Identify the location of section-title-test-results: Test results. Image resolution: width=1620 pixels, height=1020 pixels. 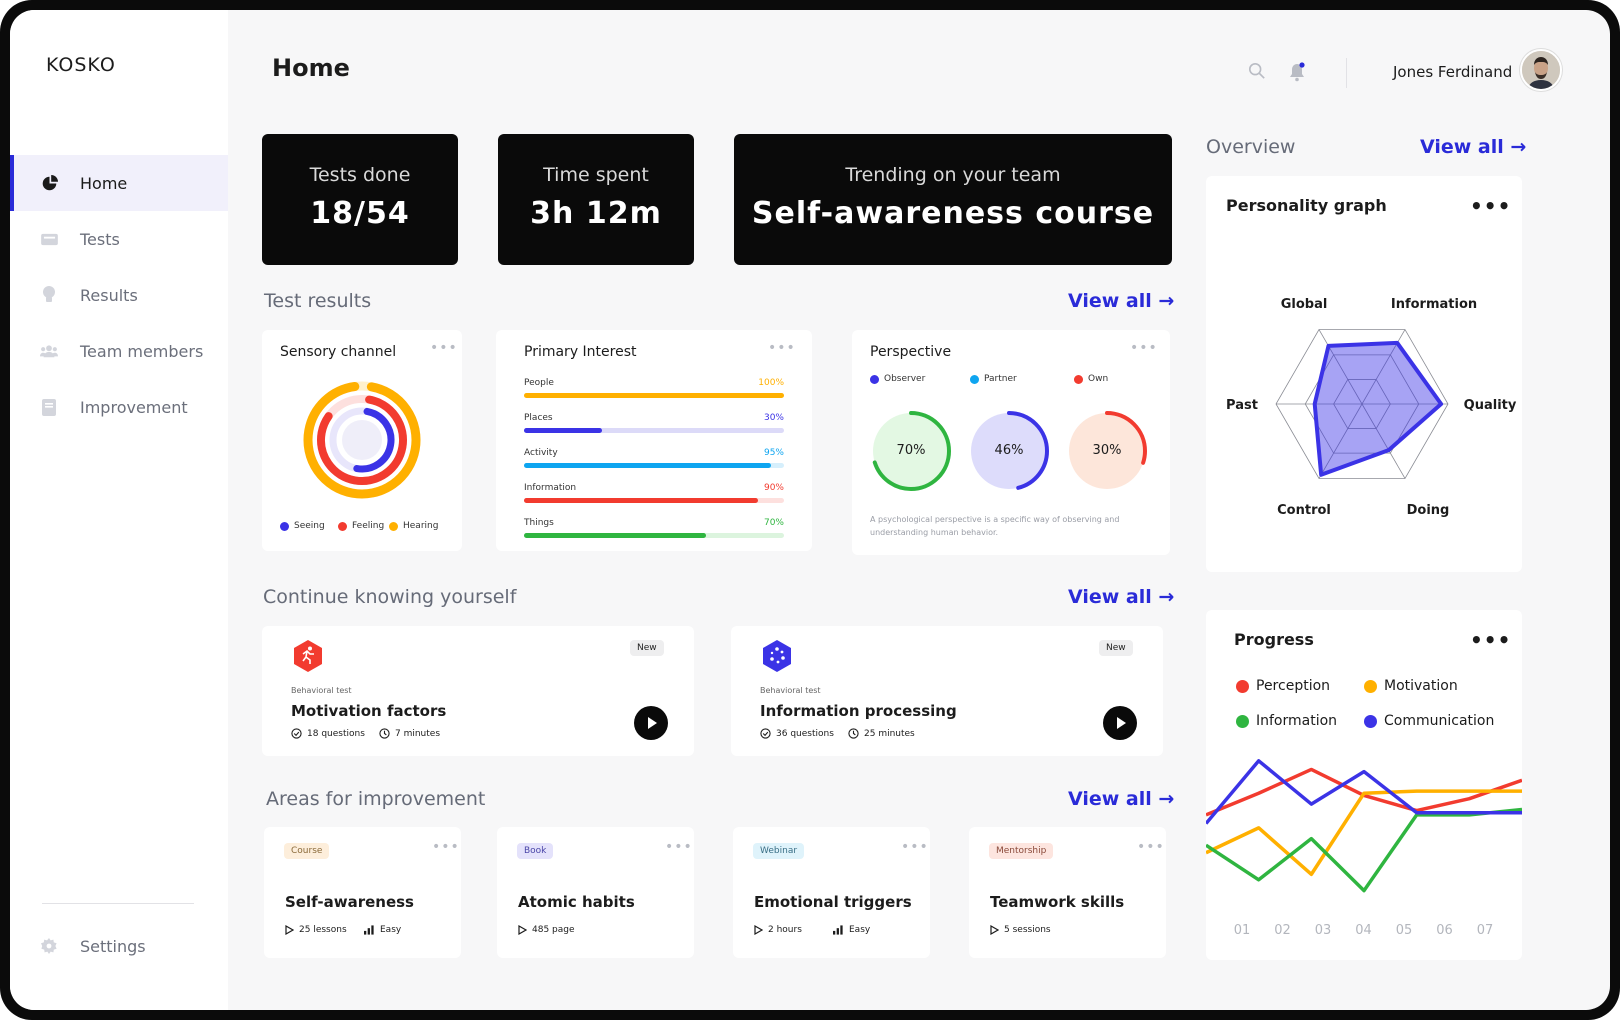
(318, 301).